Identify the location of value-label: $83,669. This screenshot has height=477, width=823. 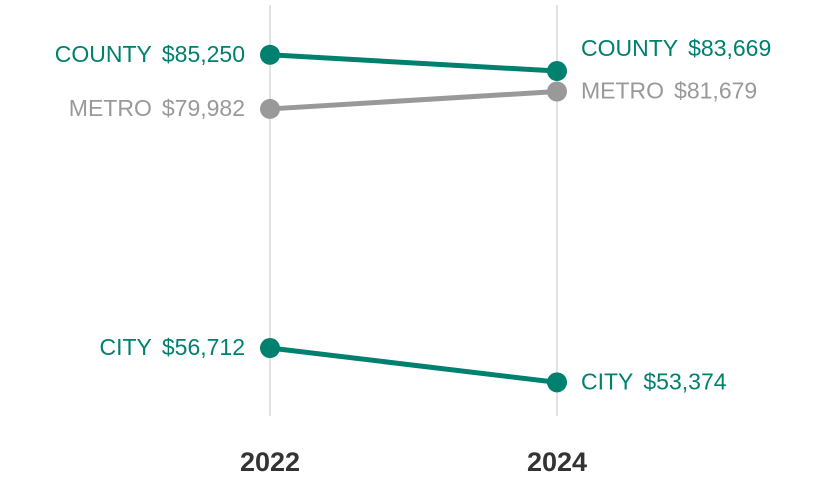
(729, 48).